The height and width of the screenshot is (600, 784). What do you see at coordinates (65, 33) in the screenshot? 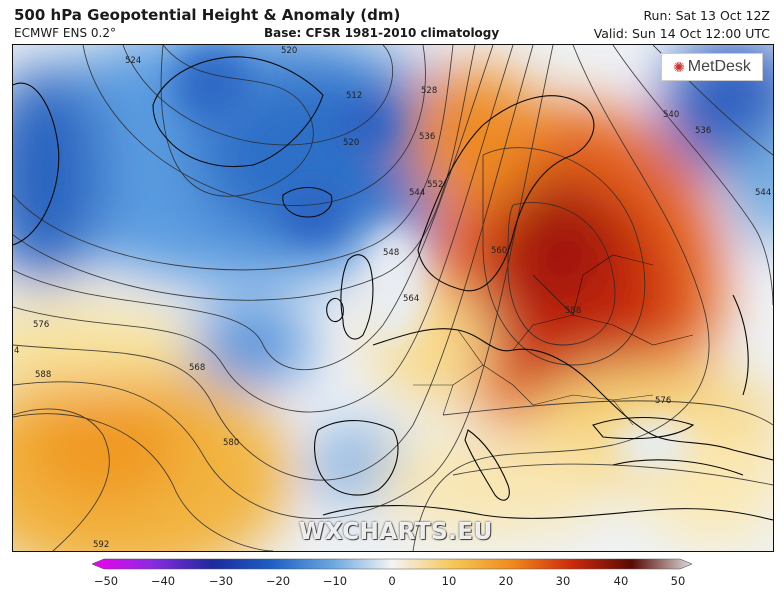
I see `model-label: ECMWF ENS 0.2°` at bounding box center [65, 33].